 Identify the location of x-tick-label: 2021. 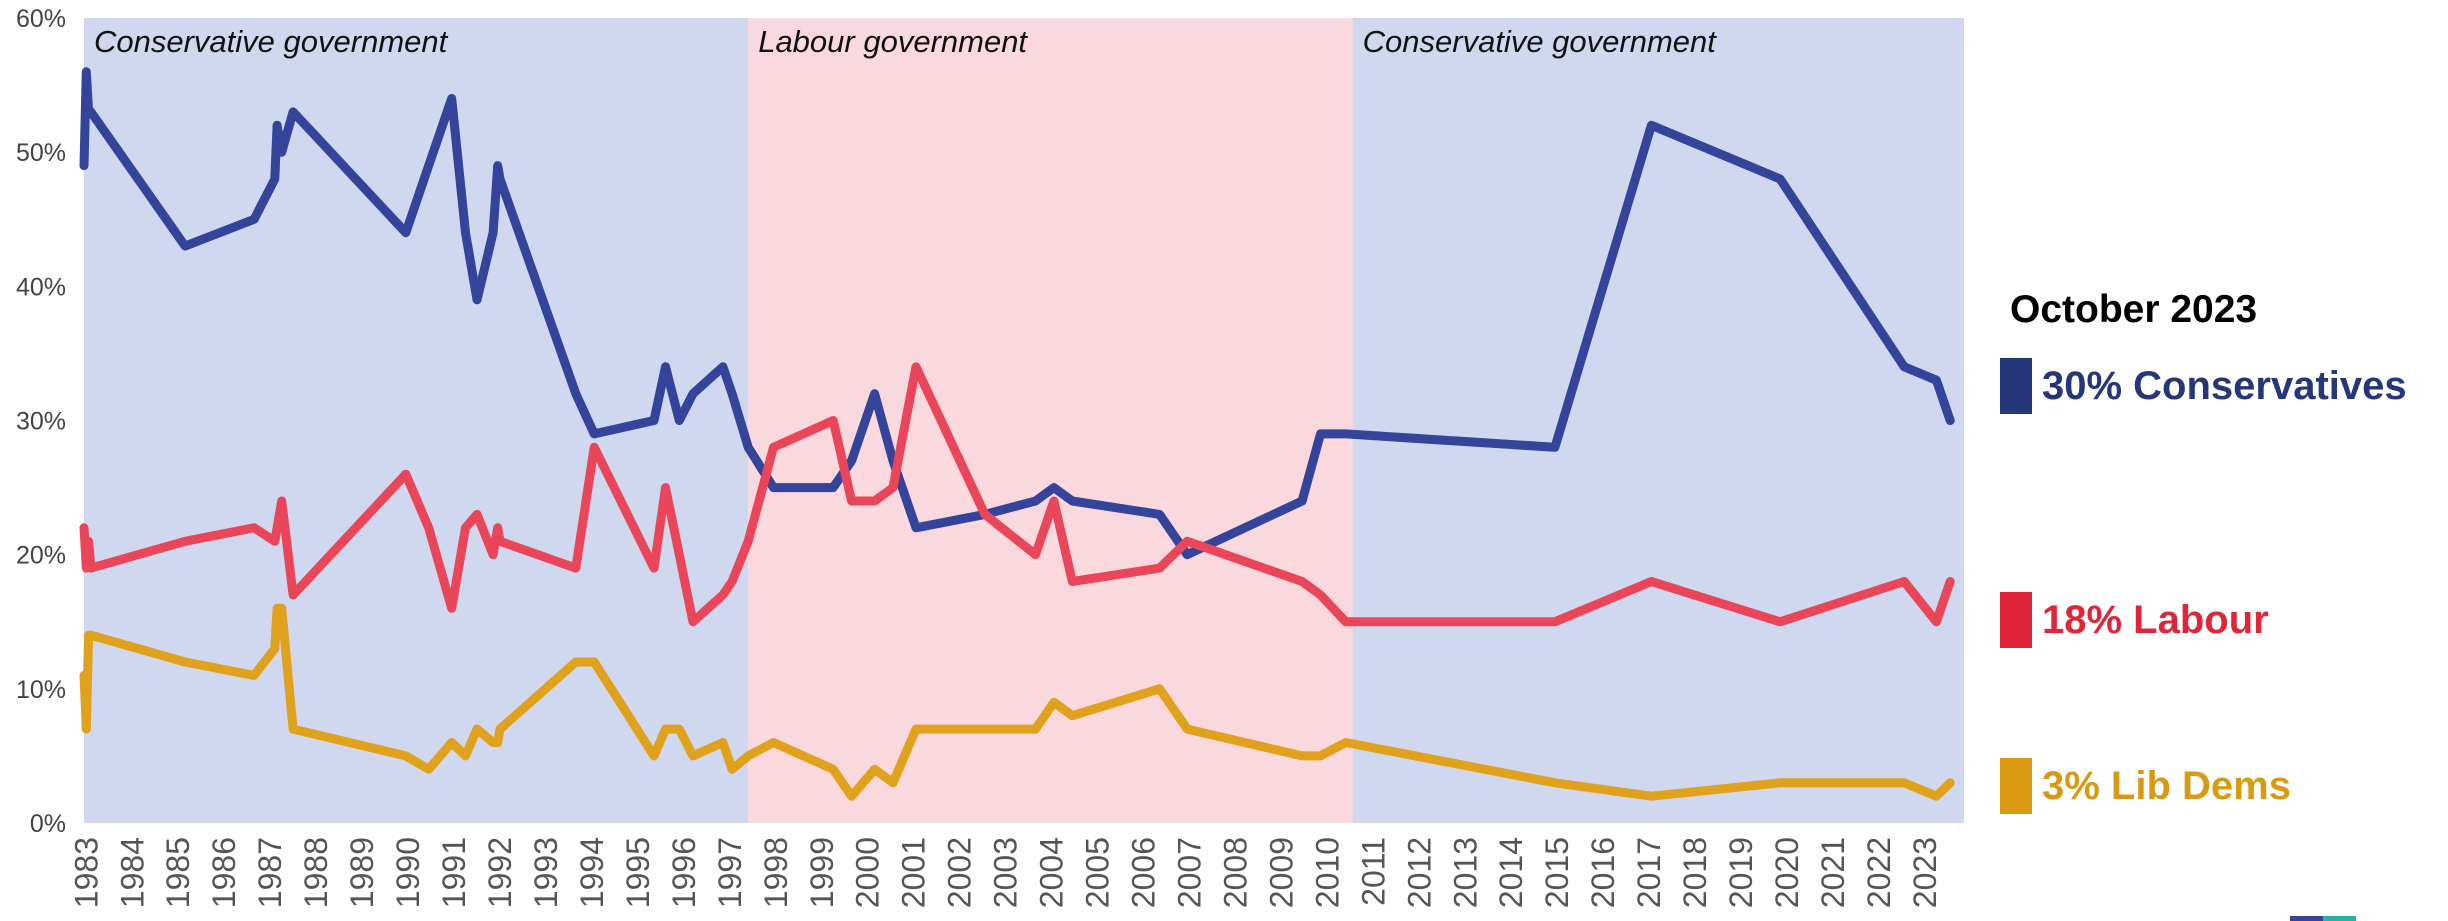
(1833, 872).